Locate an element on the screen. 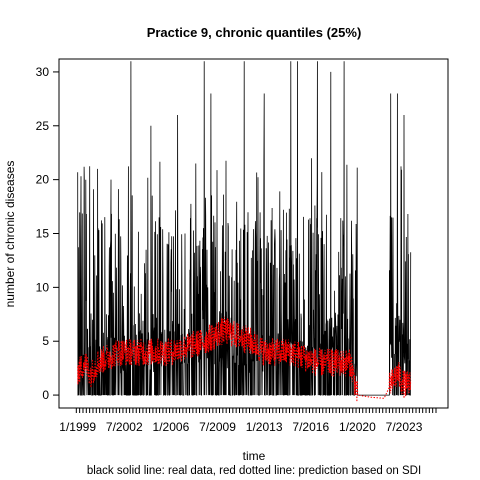 The image size is (480, 480). prediction-line is located at coordinates (244, 359).